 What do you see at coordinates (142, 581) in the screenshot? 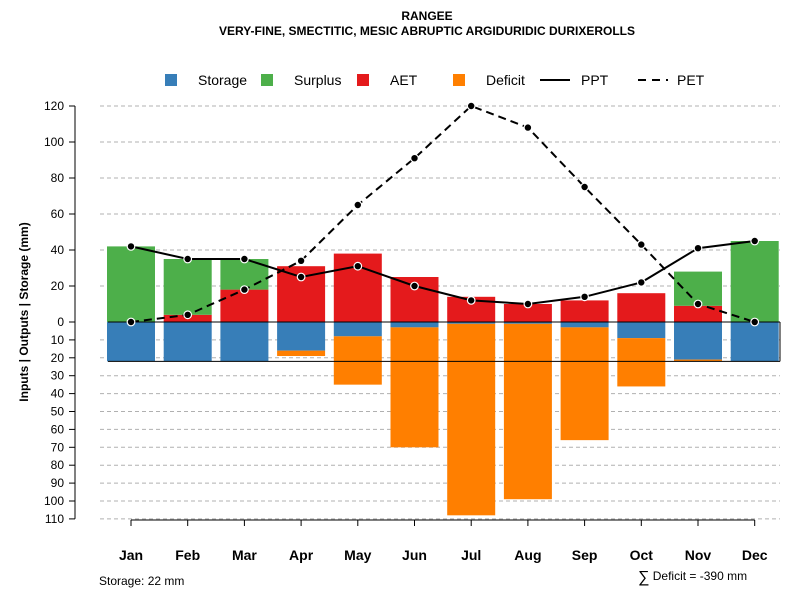
I see `storage-capacity-label: Storage: 22 mm` at bounding box center [142, 581].